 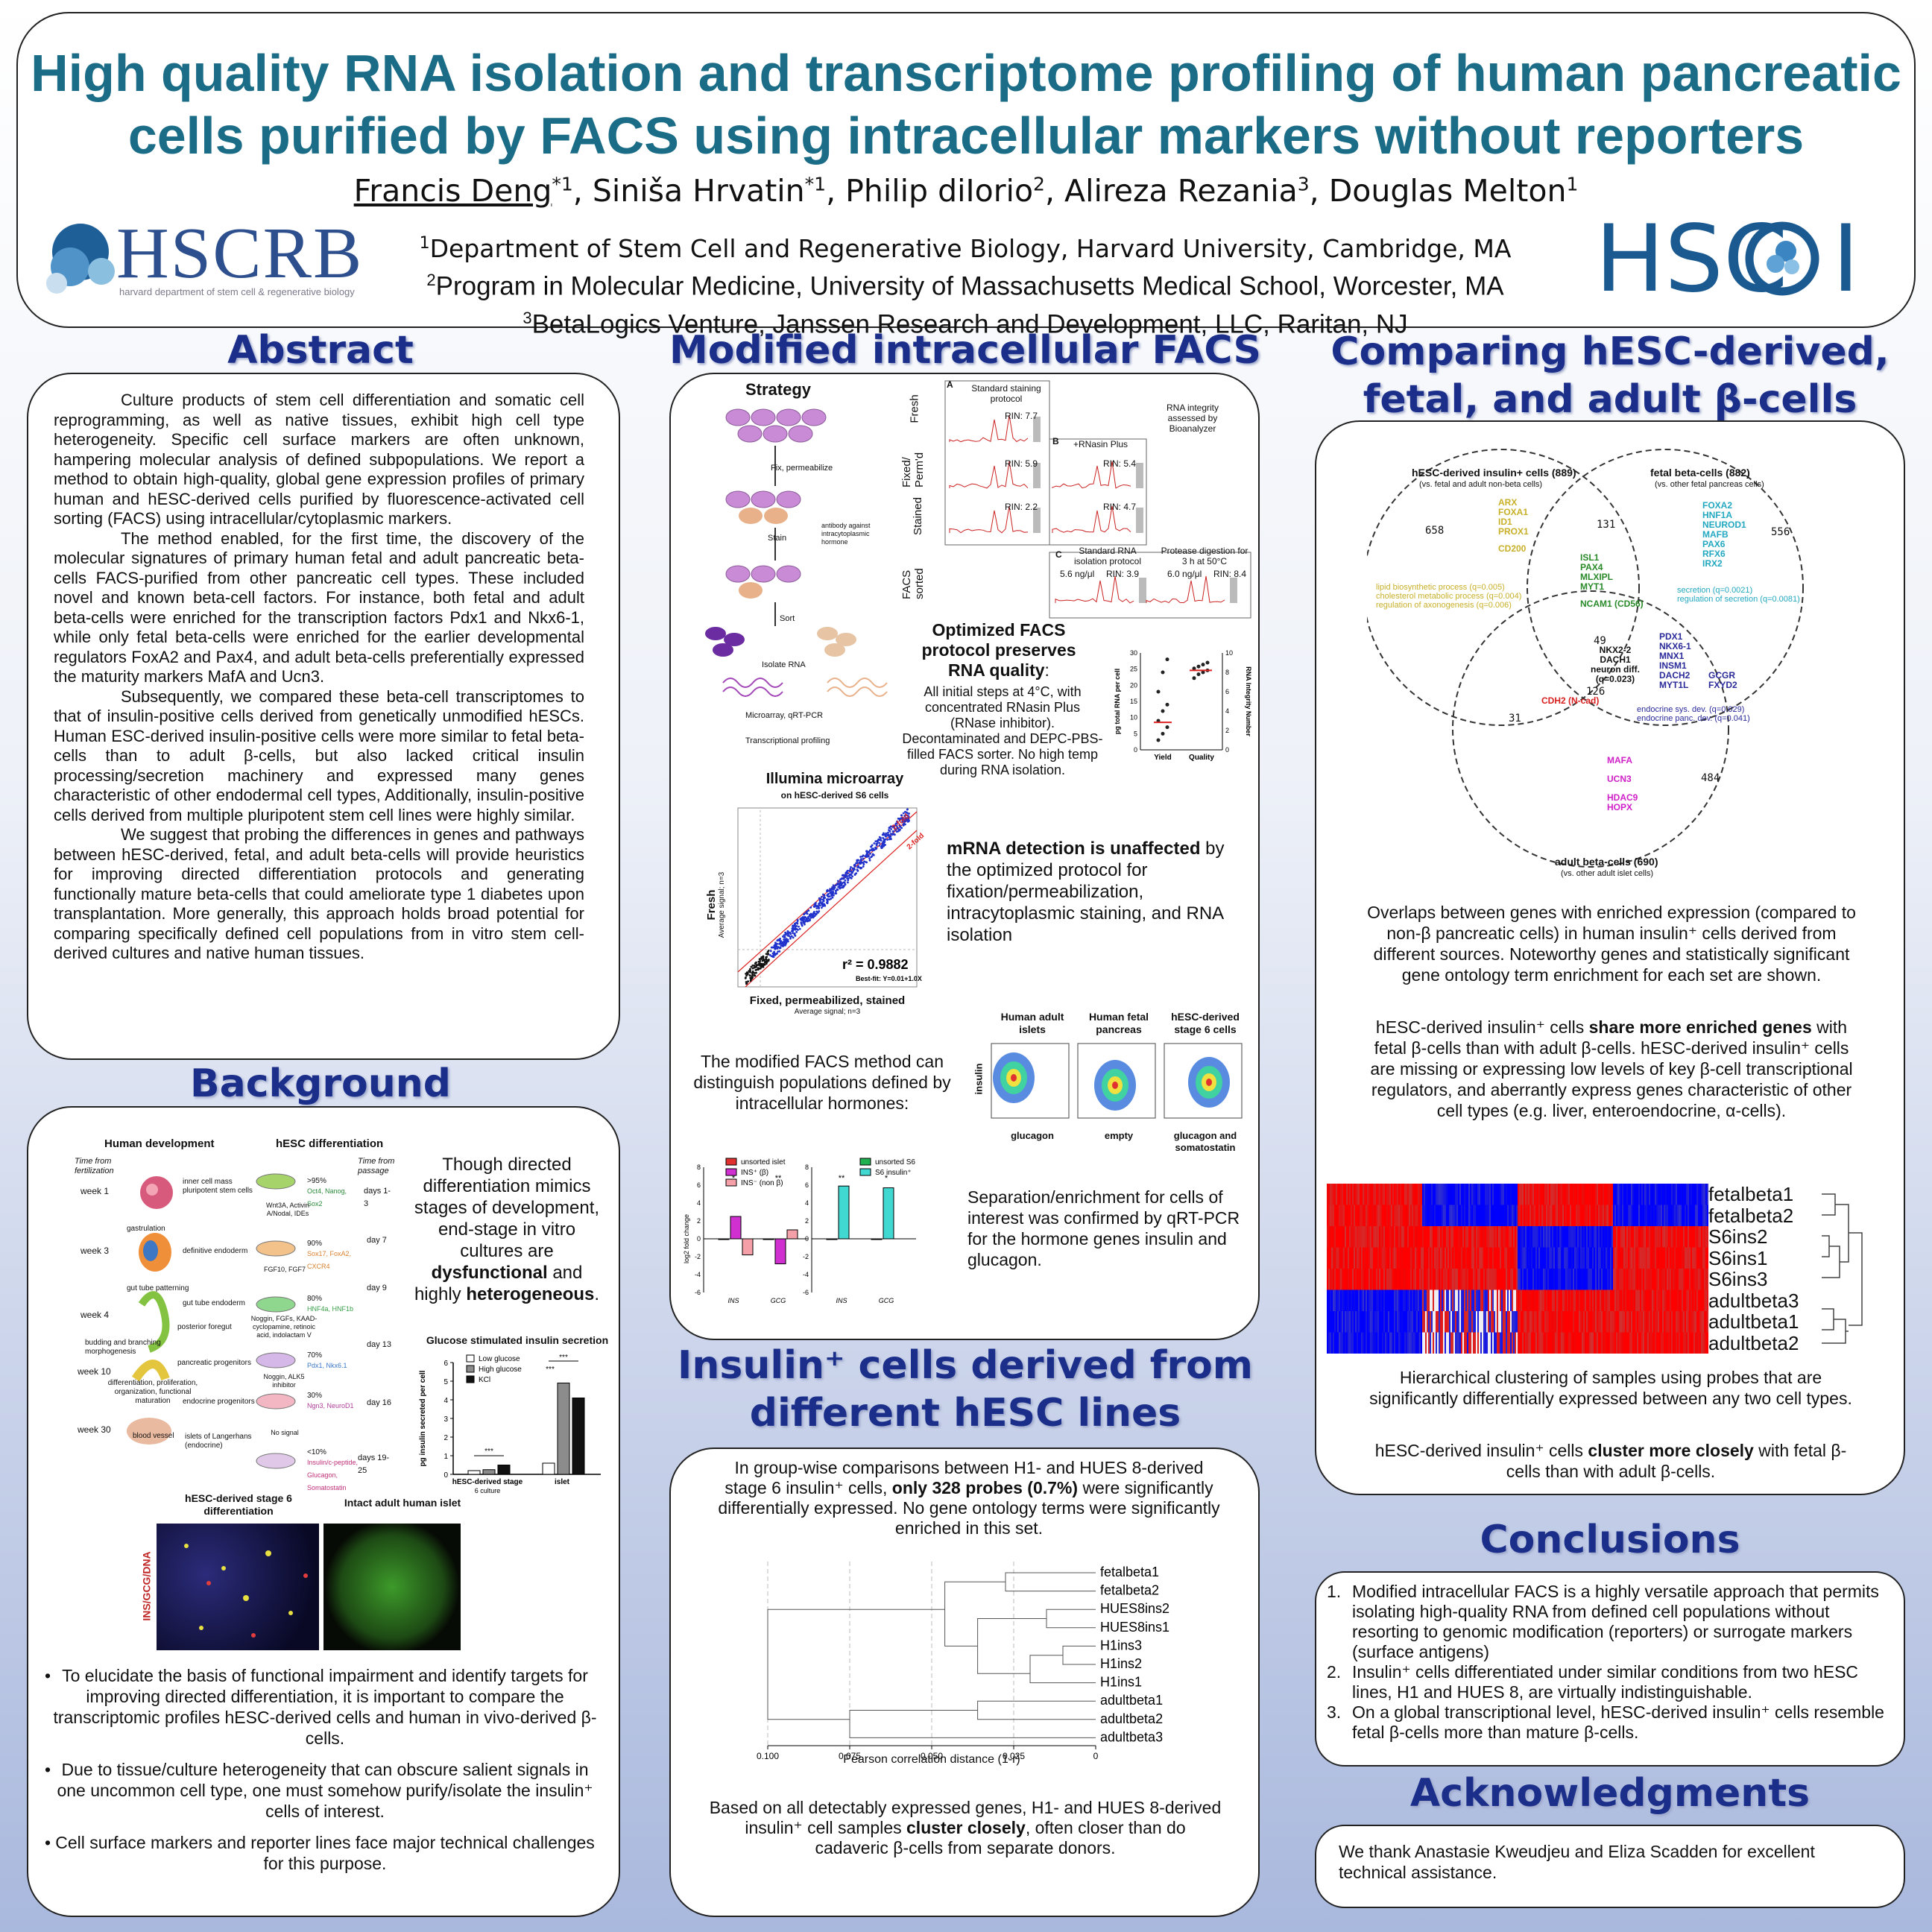 I want to click on bioanalyzer-note: RNA integrity assessed by Bioanalyzer, so click(x=1192, y=418).